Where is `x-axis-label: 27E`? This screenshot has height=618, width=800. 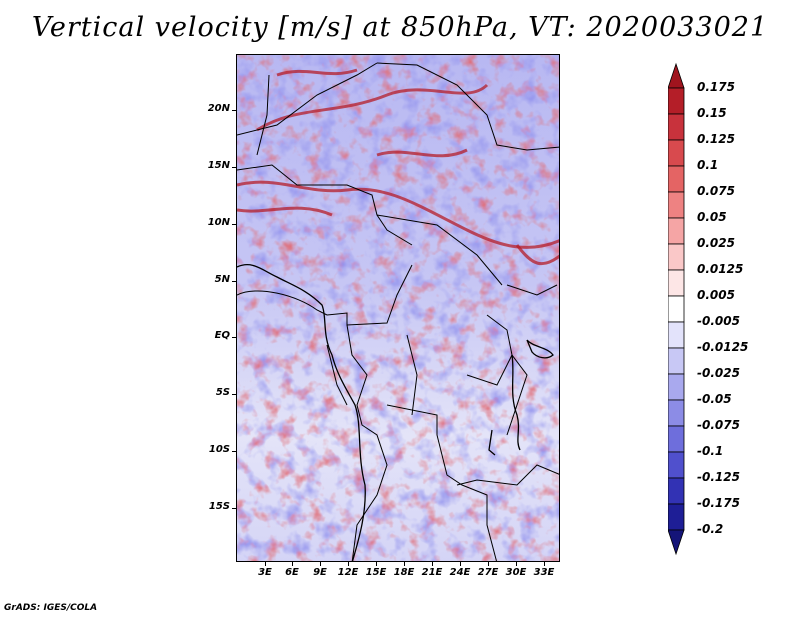 x-axis-label: 27E is located at coordinates (488, 572).